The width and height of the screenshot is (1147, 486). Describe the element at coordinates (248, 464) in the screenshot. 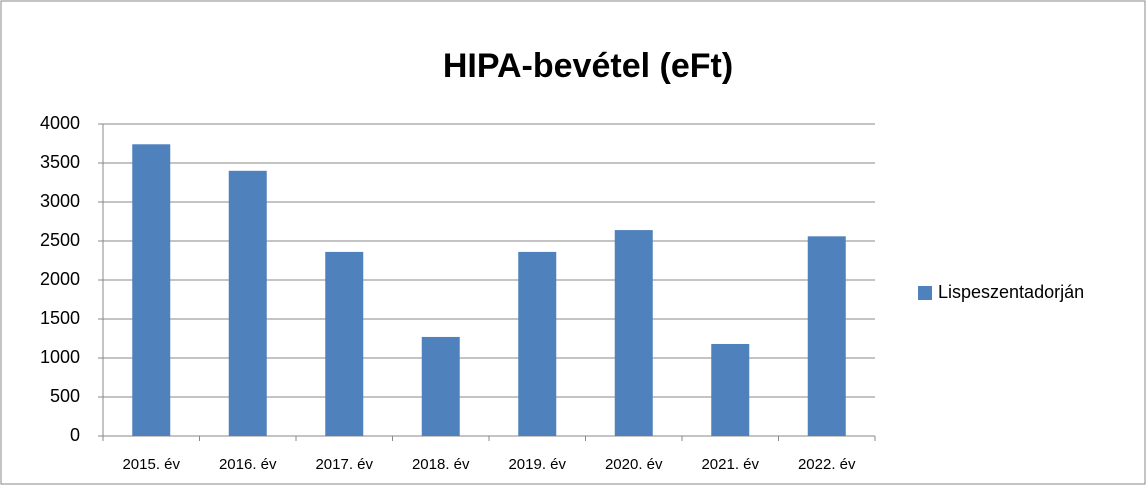

I see `x-tick-label: 2016. év` at that location.